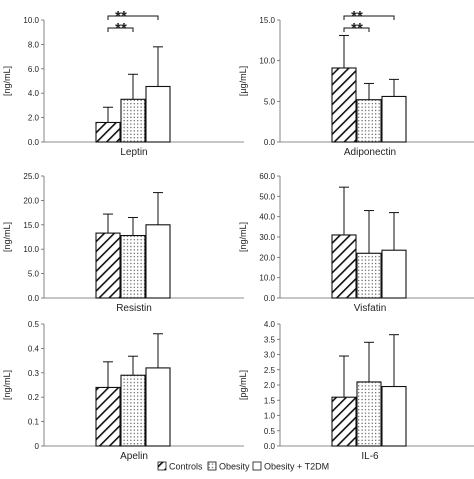  Describe the element at coordinates (270, 431) in the screenshot. I see `il-6-y-tick-label: 0.5` at that location.